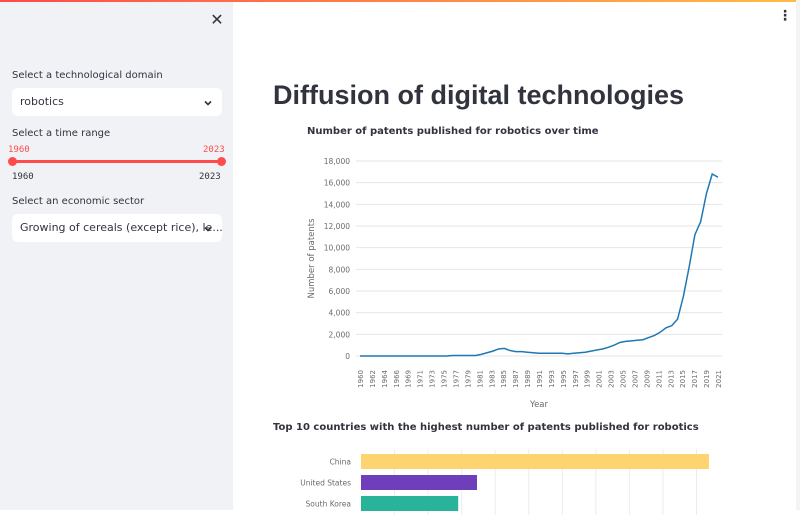 This screenshot has height=515, width=800. I want to click on category-label: China, so click(340, 462).